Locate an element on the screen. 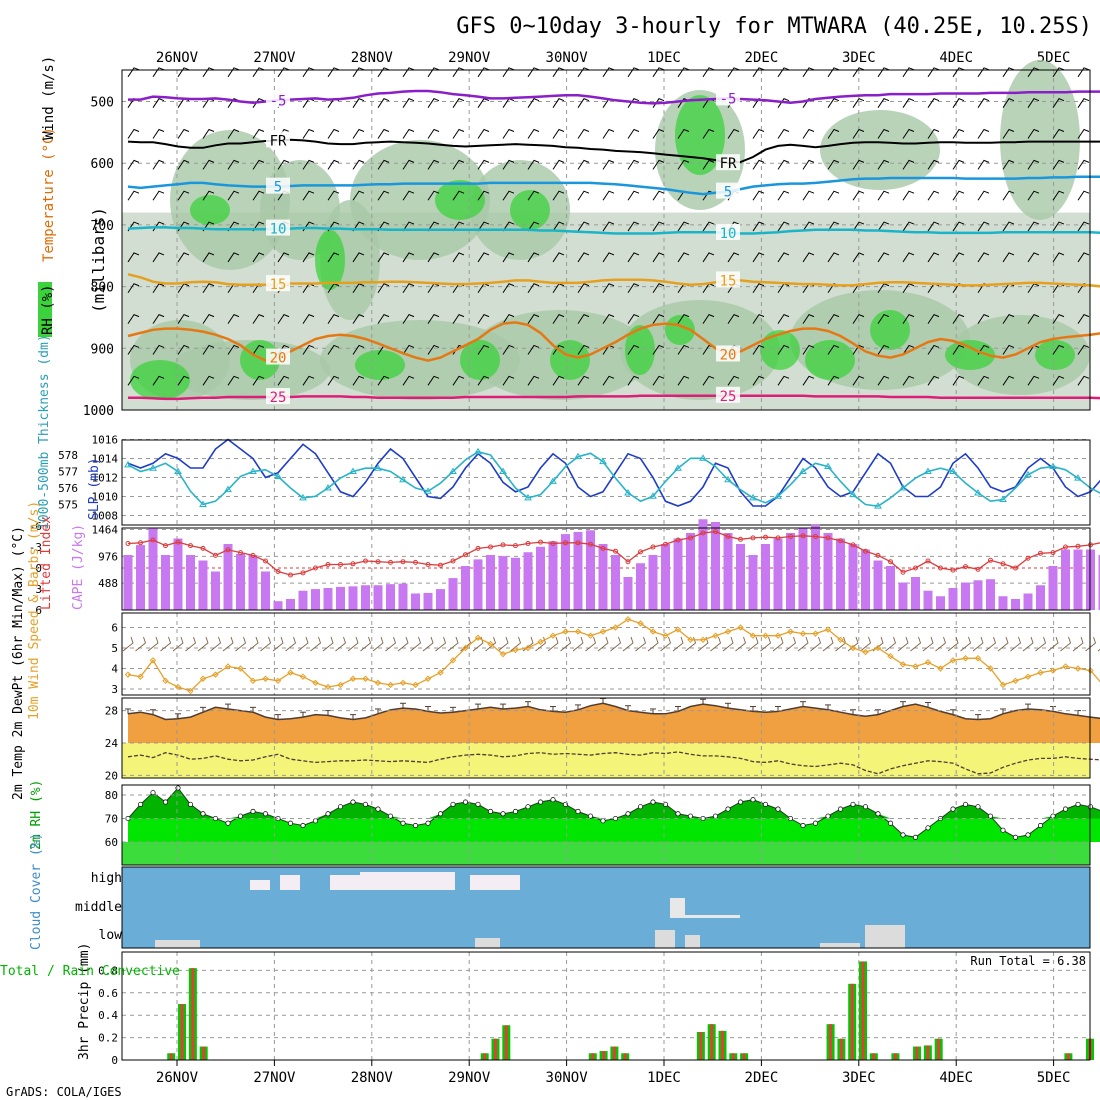 This screenshot has width=1100, height=1100. precip-legend: Total / Rain Convective is located at coordinates (90, 971).